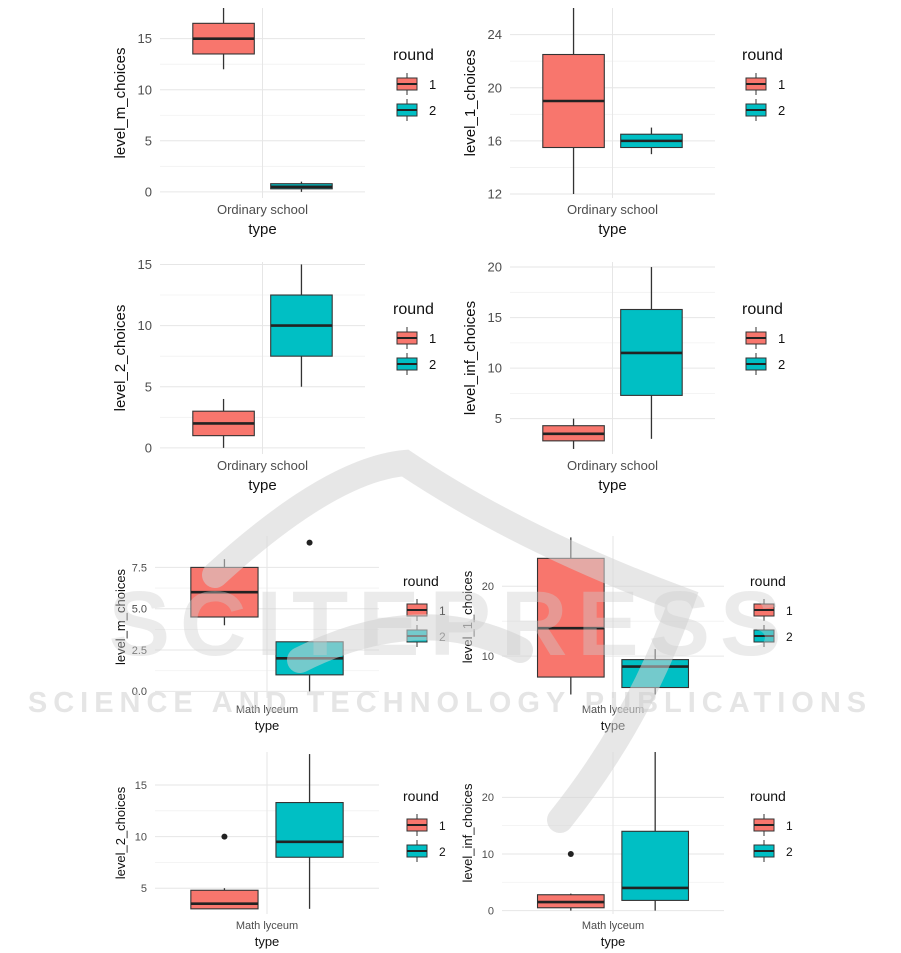  What do you see at coordinates (139, 610) in the screenshot?
I see `y-tick-label: 5.0` at bounding box center [139, 610].